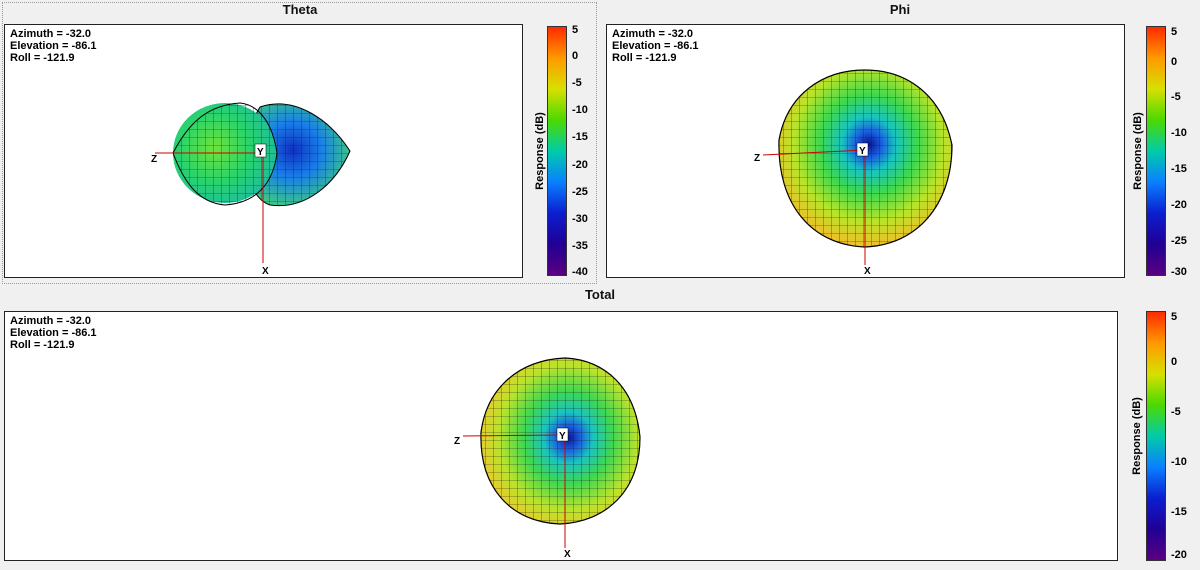 Image resolution: width=1200 pixels, height=570 pixels. What do you see at coordinates (457, 441) in the screenshot?
I see `total-z-axis-label: Z` at bounding box center [457, 441].